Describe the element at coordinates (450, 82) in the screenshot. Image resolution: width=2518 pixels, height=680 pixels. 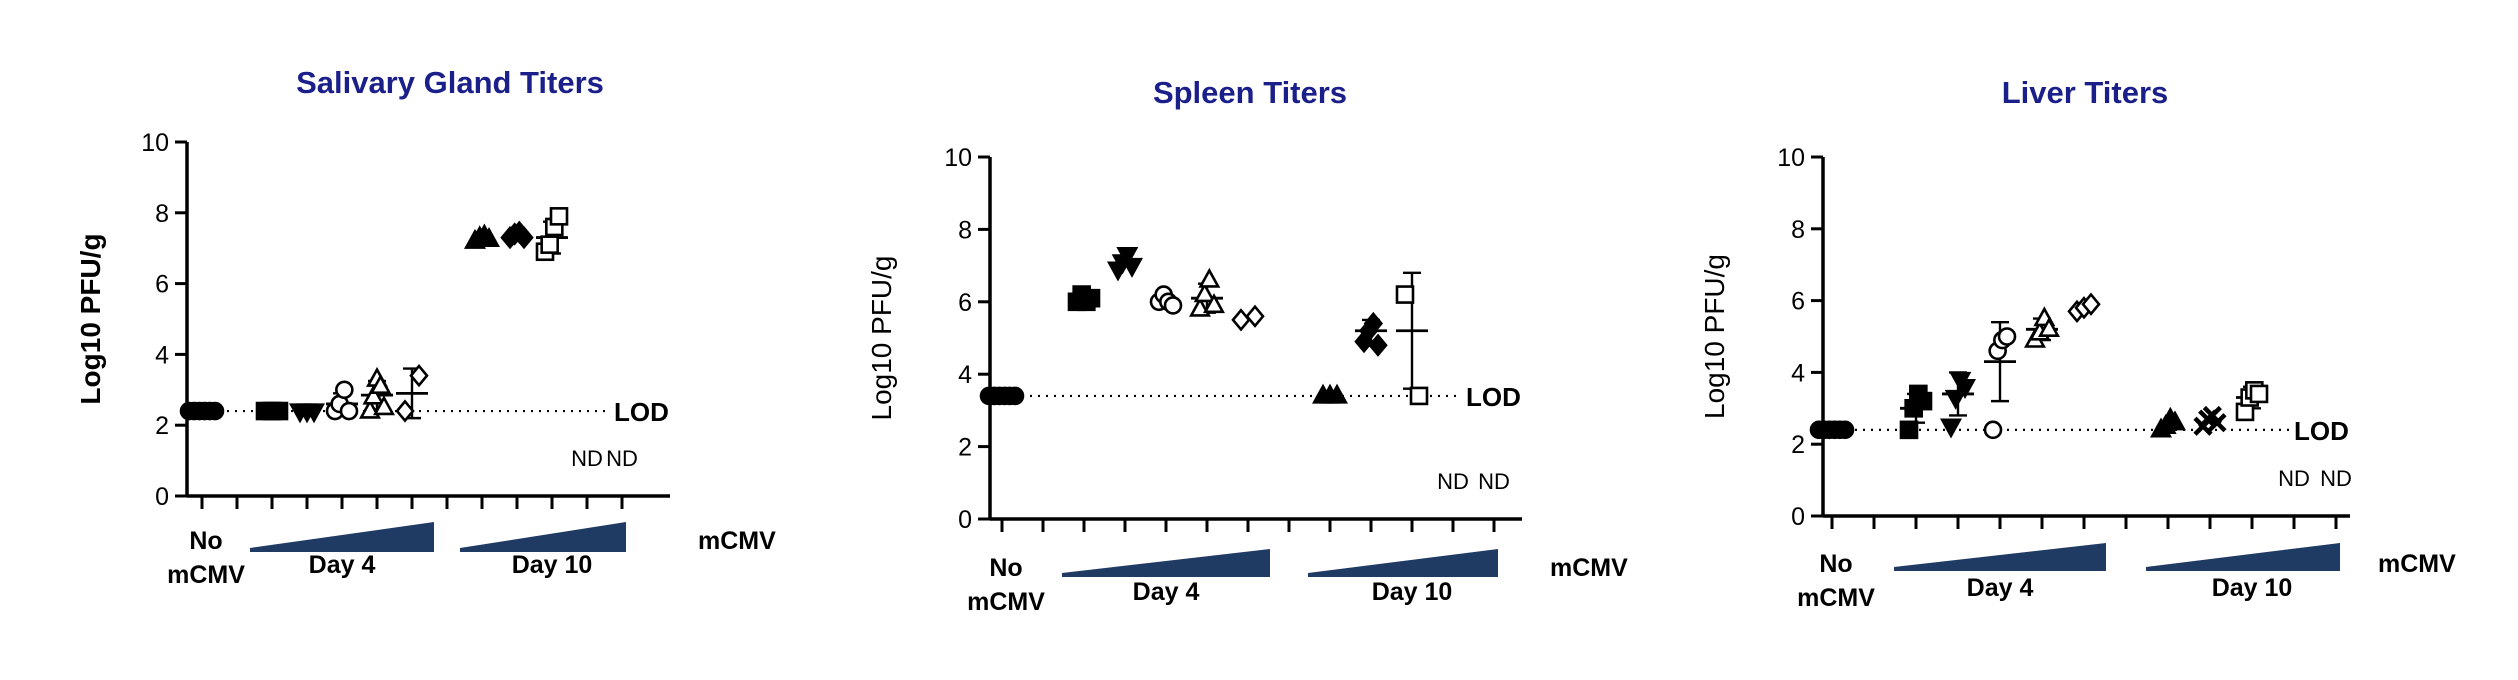
I see `chart-title: Salivary Gland Titers` at that location.